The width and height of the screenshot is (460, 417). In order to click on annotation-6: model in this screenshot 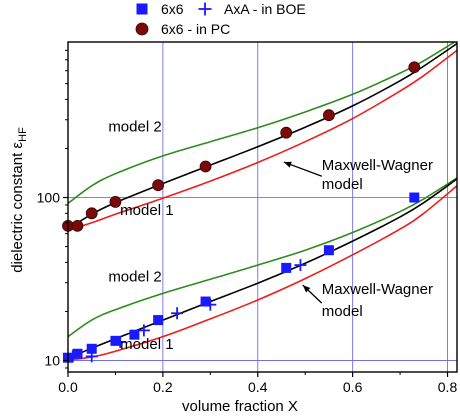, I will do `click(342, 311)`.